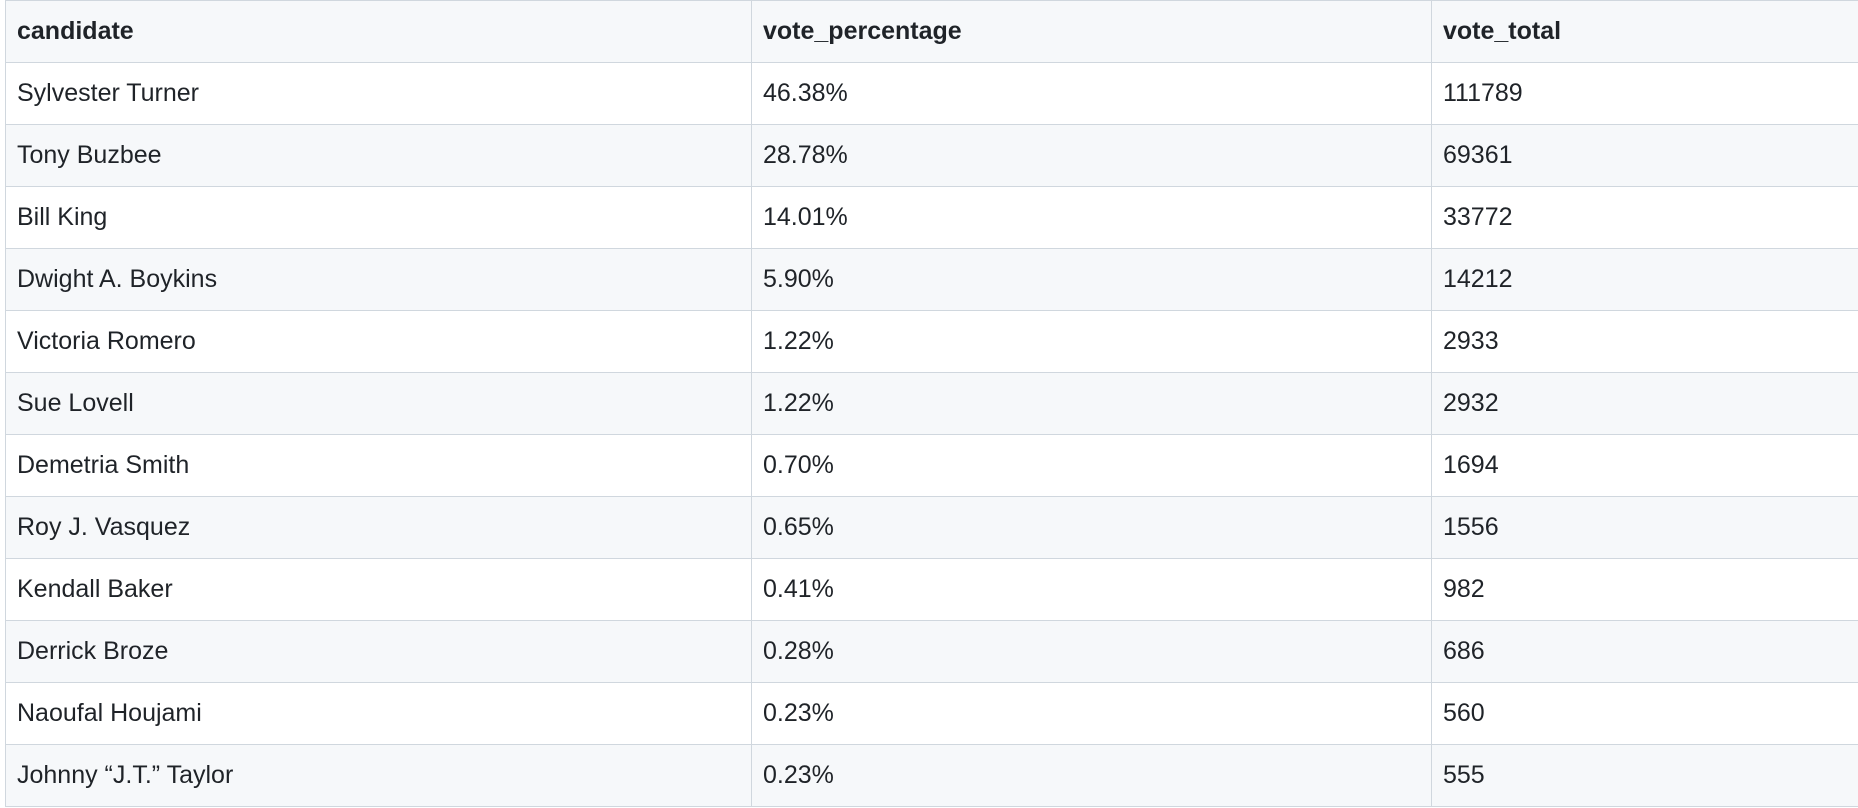  What do you see at coordinates (378, 713) in the screenshot?
I see `candidate-cell: Naoufal Houjami` at bounding box center [378, 713].